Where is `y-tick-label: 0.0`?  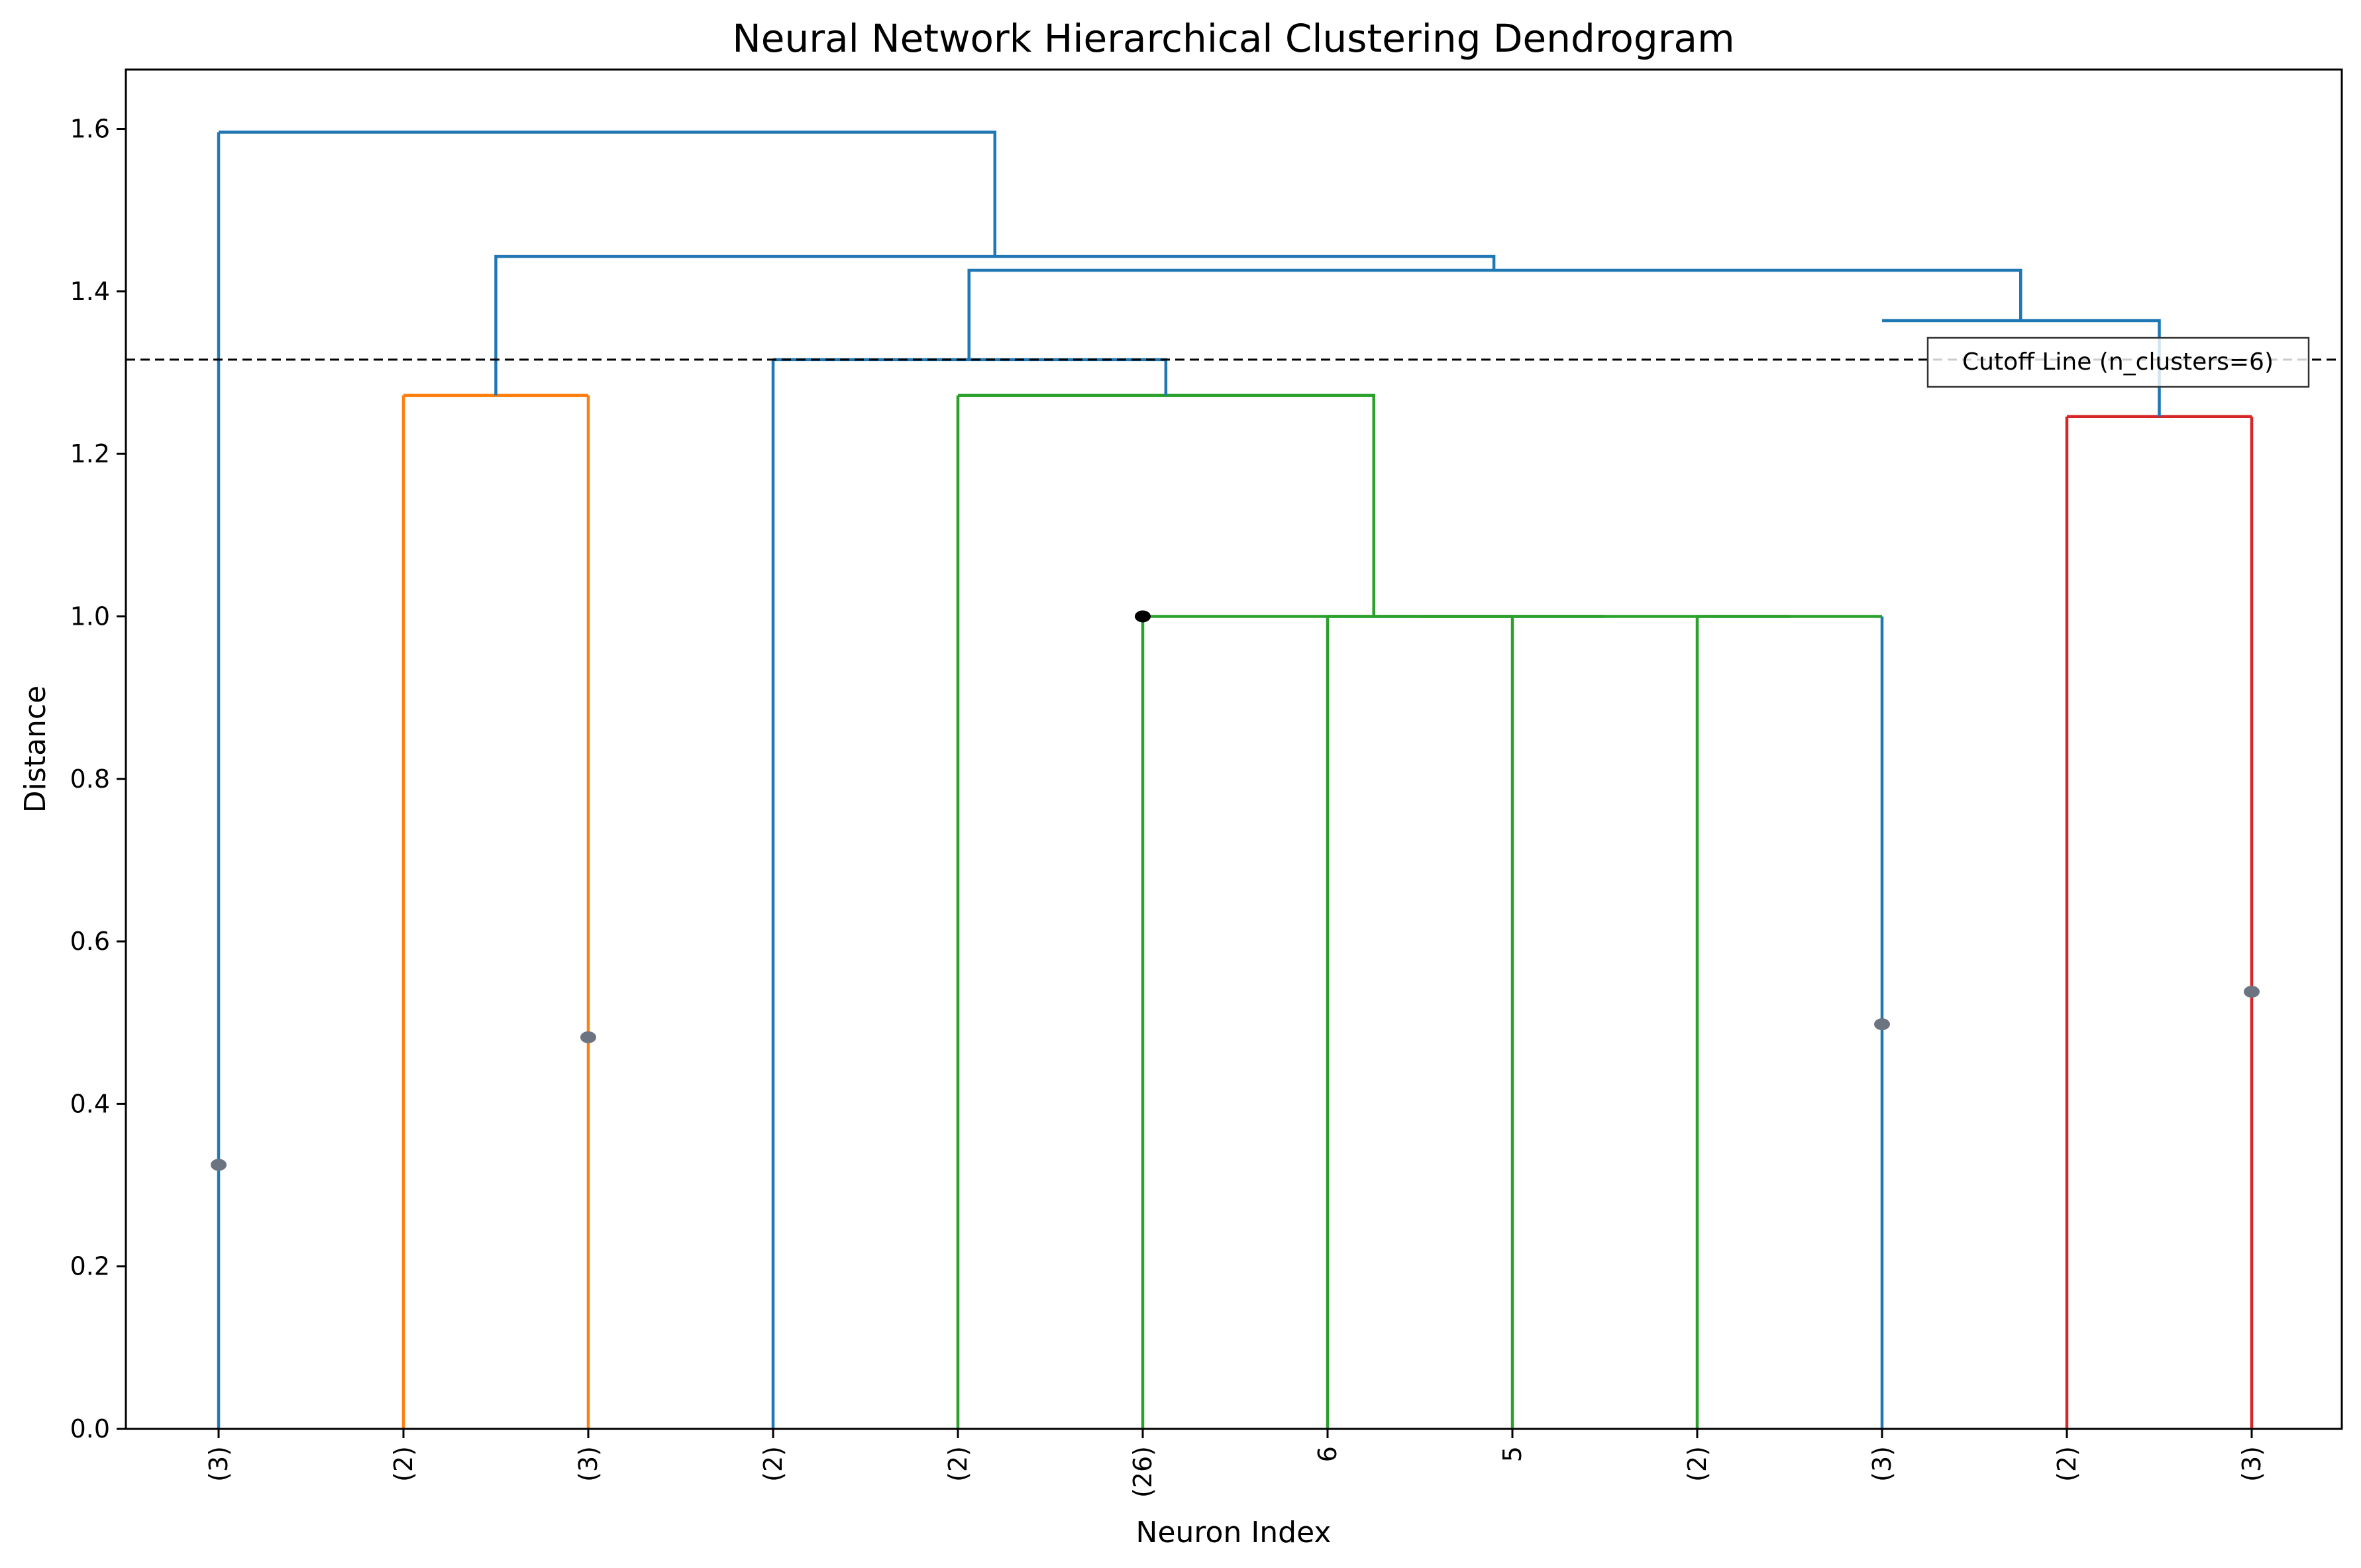 y-tick-label: 0.0 is located at coordinates (90, 1428).